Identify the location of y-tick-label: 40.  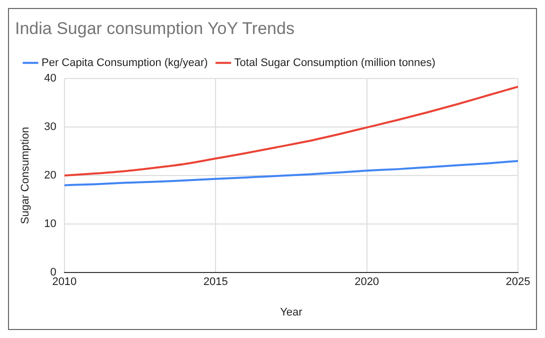
(50, 78).